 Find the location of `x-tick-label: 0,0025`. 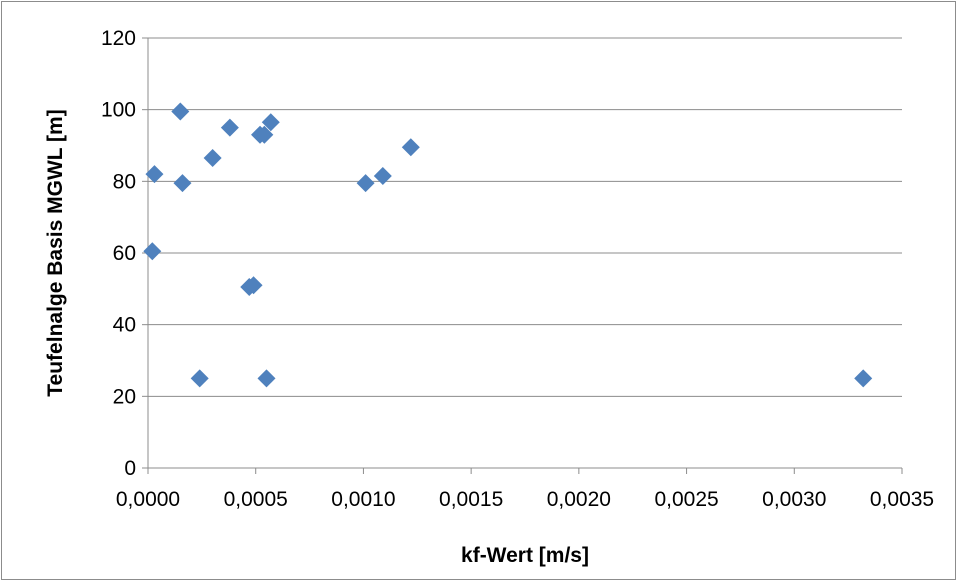

x-tick-label: 0,0025 is located at coordinates (686, 499).